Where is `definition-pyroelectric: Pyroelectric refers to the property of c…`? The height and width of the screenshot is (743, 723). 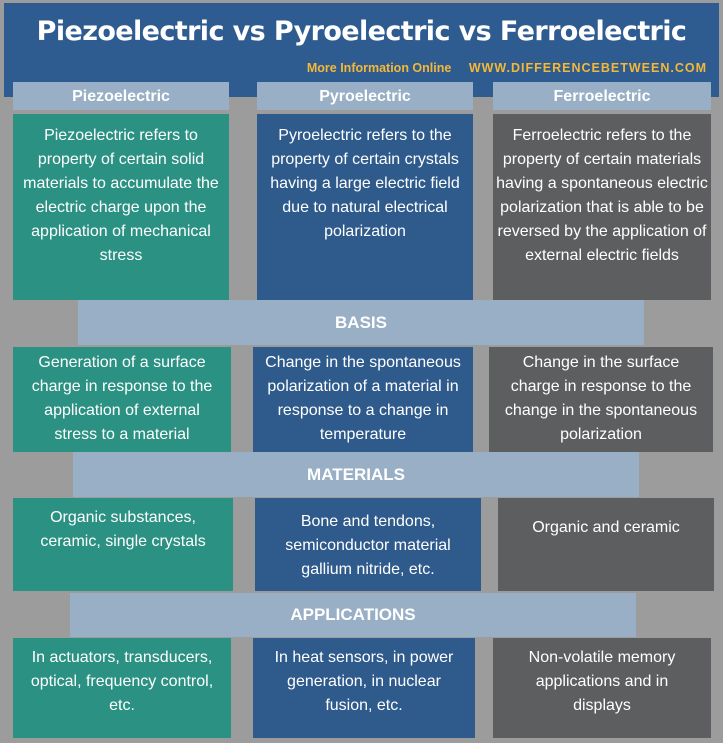
definition-pyroelectric: Pyroelectric refers to the property of c… is located at coordinates (365, 207).